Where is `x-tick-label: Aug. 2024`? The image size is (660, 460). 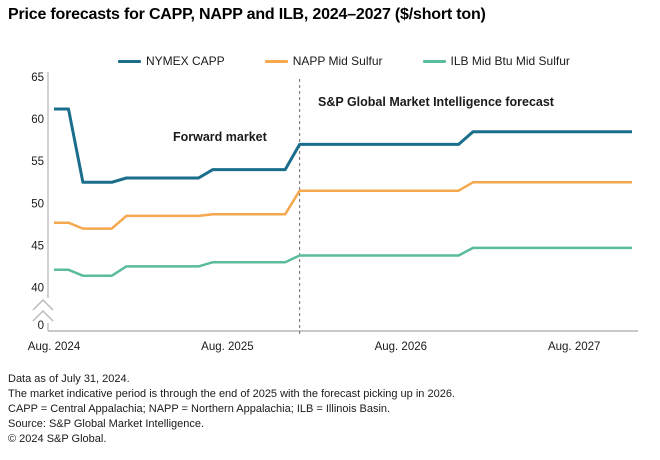 x-tick-label: Aug. 2024 is located at coordinates (54, 347).